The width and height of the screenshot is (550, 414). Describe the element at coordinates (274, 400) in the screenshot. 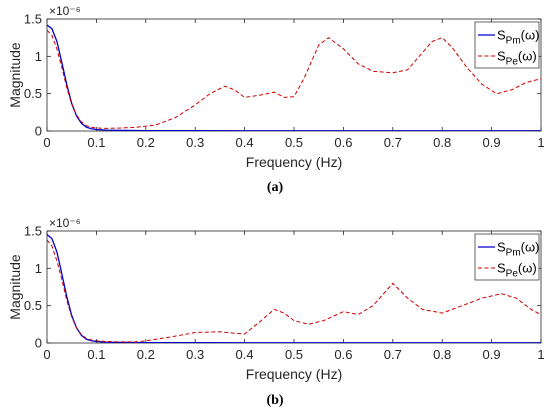

I see `panel-caption: (b)` at that location.